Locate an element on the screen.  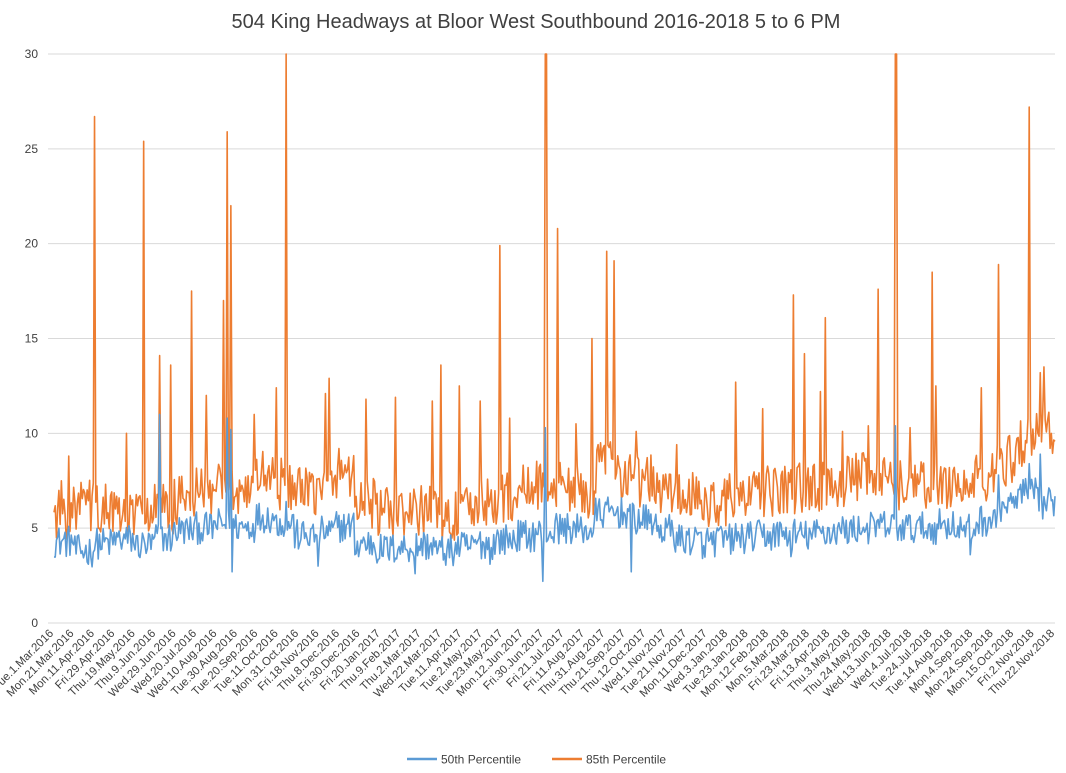
y-tick-label: 10 is located at coordinates (32, 433).